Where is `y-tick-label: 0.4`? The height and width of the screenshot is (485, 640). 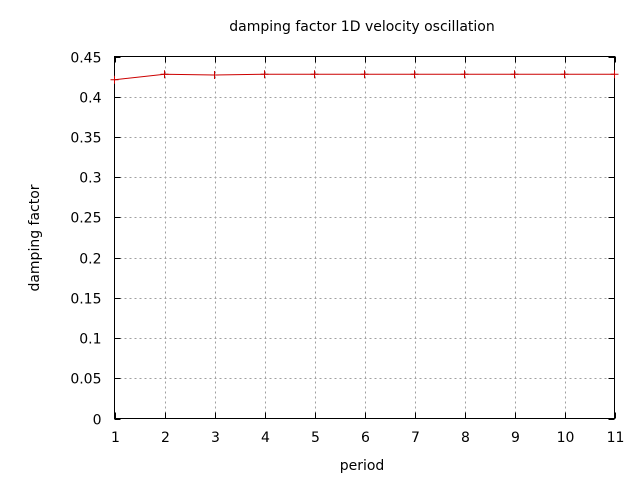
y-tick-label: 0.4 is located at coordinates (90, 99).